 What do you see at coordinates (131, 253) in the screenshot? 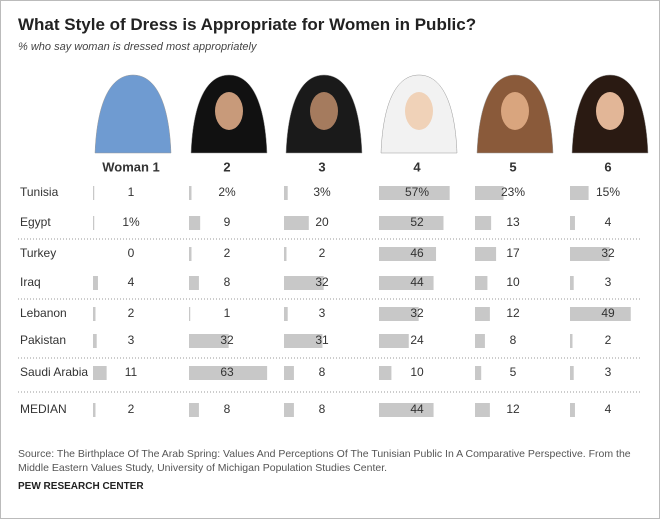
I see `value-label: 0` at bounding box center [131, 253].